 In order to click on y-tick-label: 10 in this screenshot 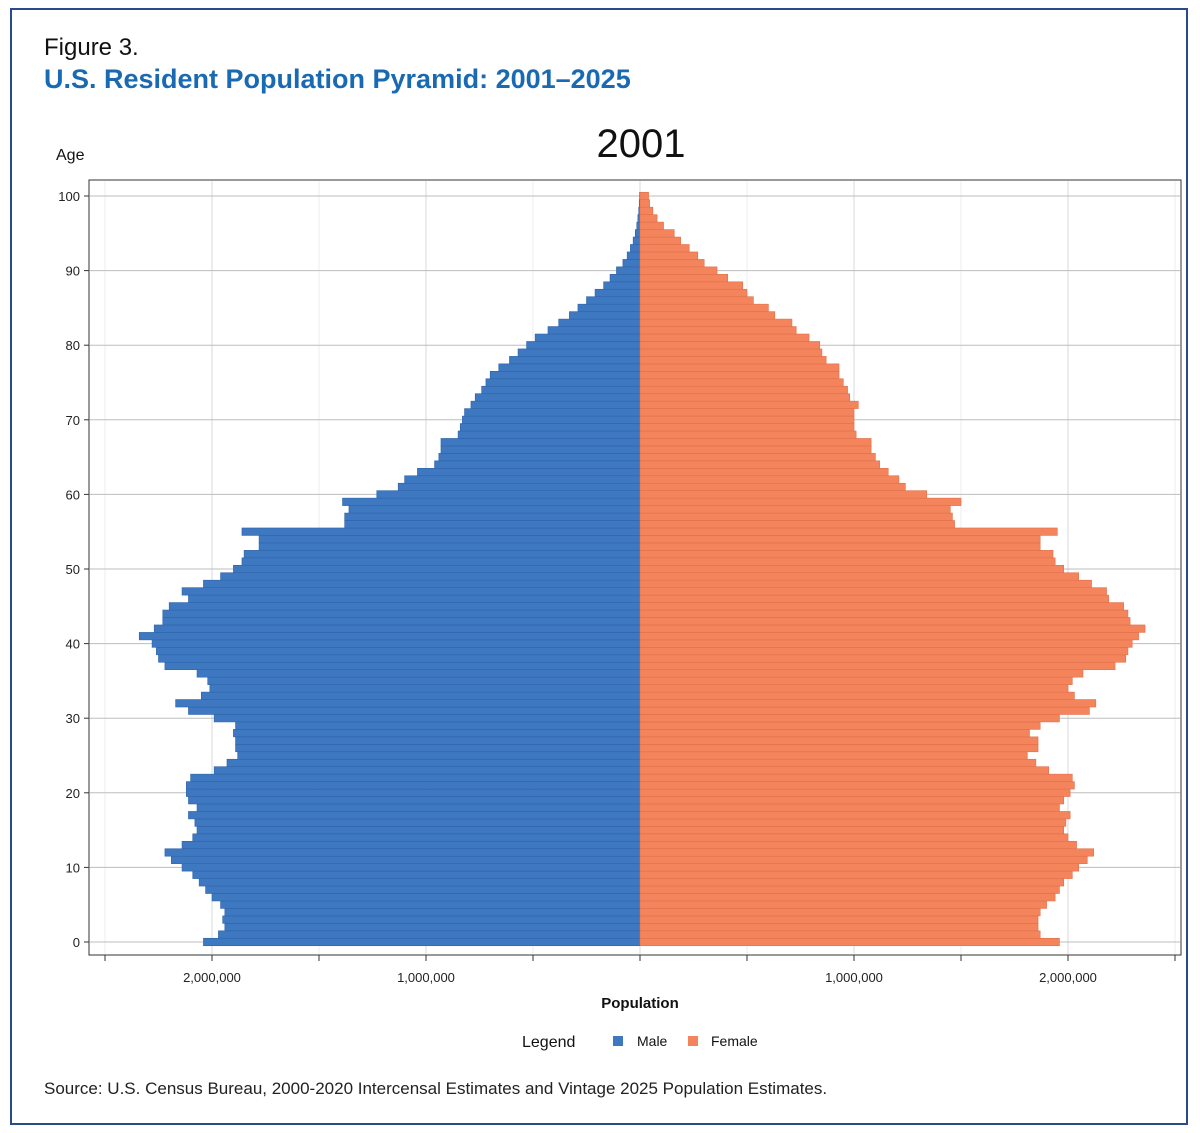, I will do `click(73, 867)`.